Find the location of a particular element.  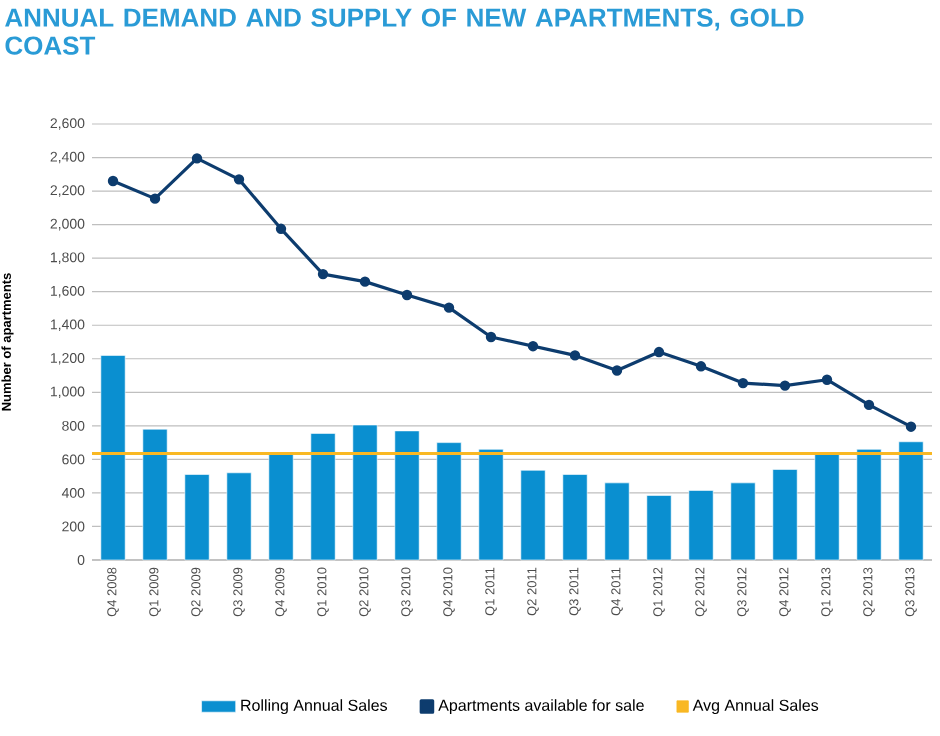

legend-label: Avg Annual Sales is located at coordinates (755, 707).